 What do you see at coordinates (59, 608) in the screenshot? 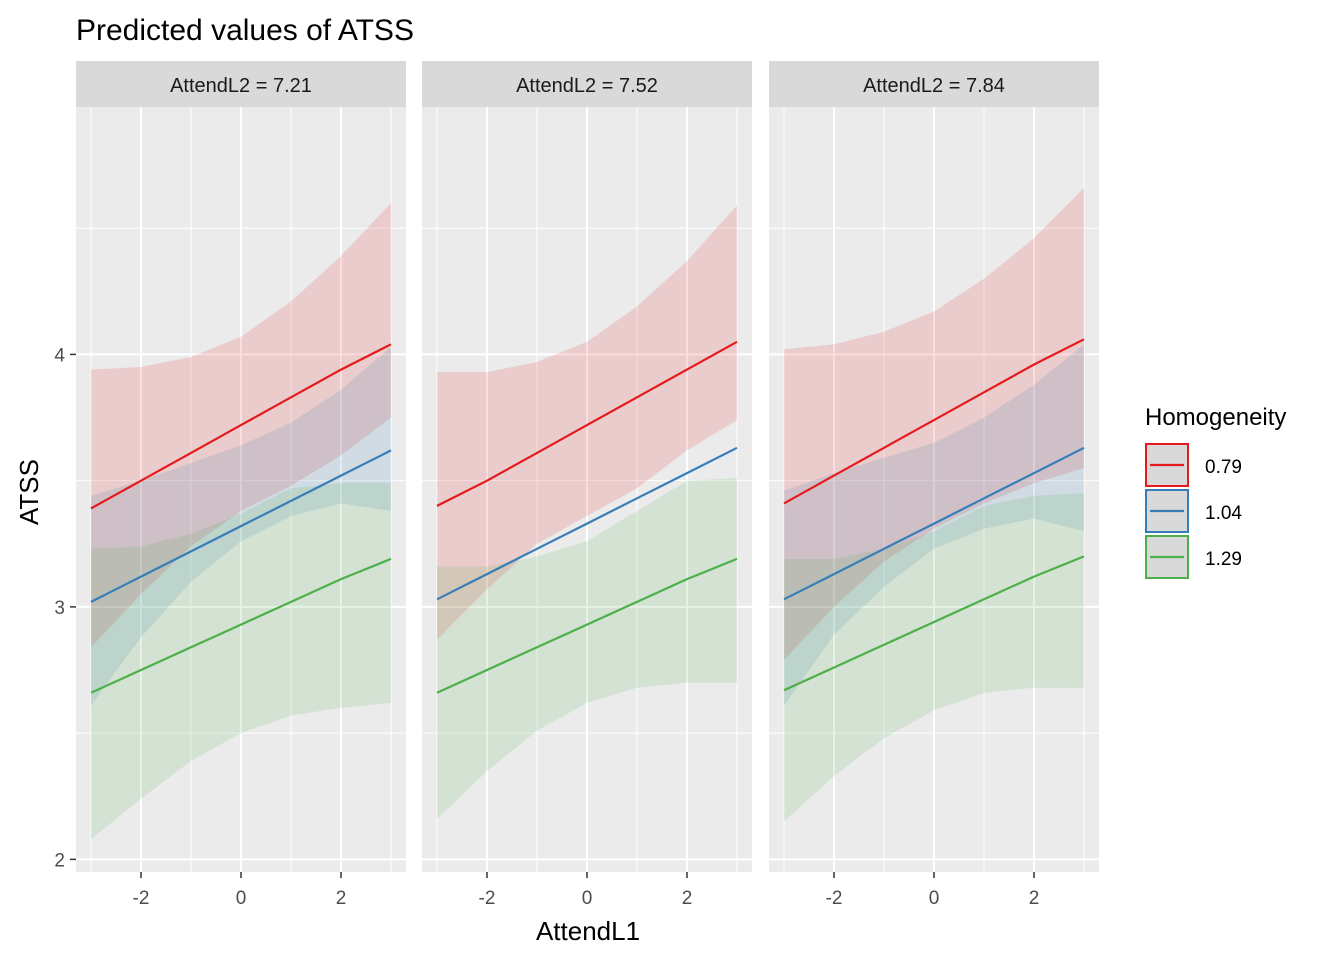
I see `y-tick-label: 3` at bounding box center [59, 608].